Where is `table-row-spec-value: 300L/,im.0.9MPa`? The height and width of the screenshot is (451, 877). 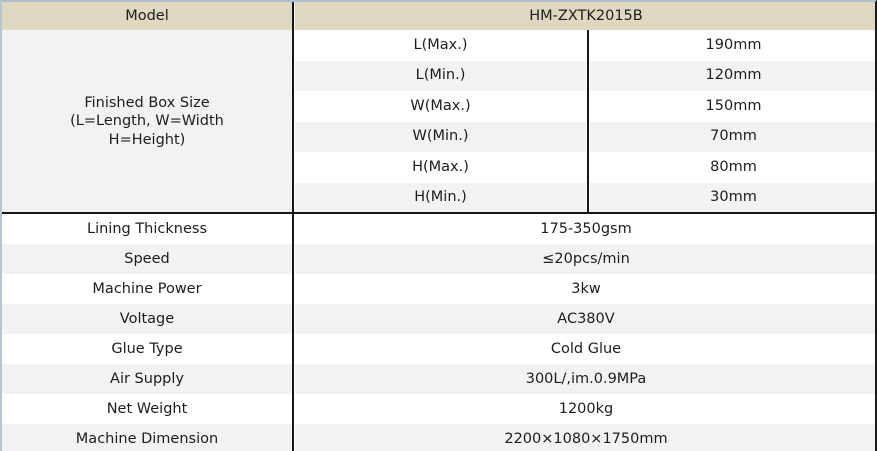 table-row-spec-value: 300L/,im.0.9MPa is located at coordinates (585, 379).